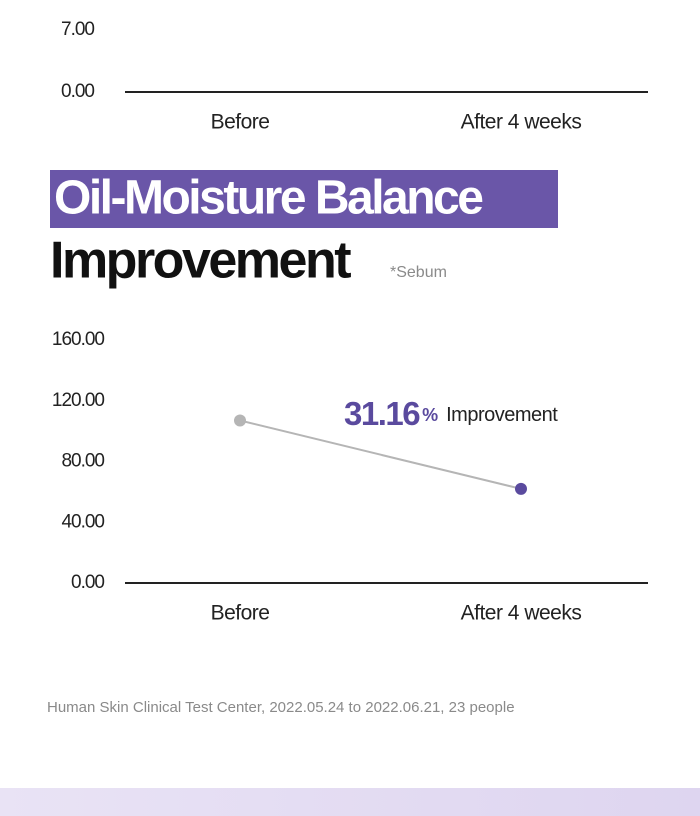 The width and height of the screenshot is (700, 816). I want to click on chart-title: Oil-Moisture Balance, so click(268, 198).